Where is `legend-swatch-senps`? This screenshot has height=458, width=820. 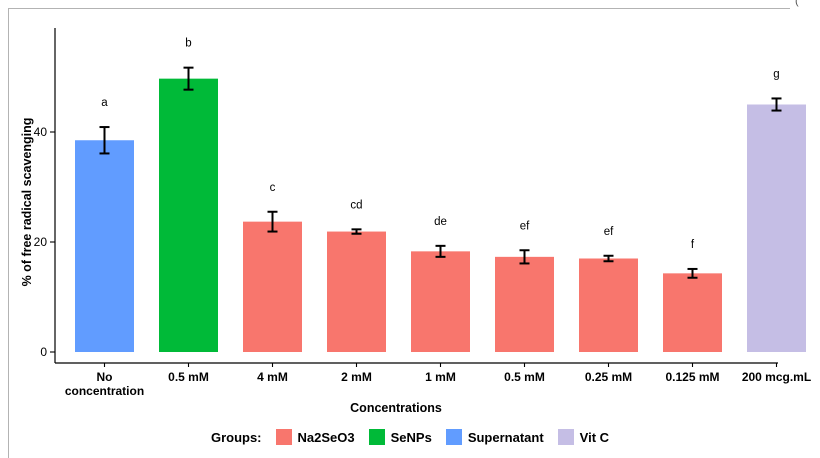 legend-swatch-senps is located at coordinates (376, 437).